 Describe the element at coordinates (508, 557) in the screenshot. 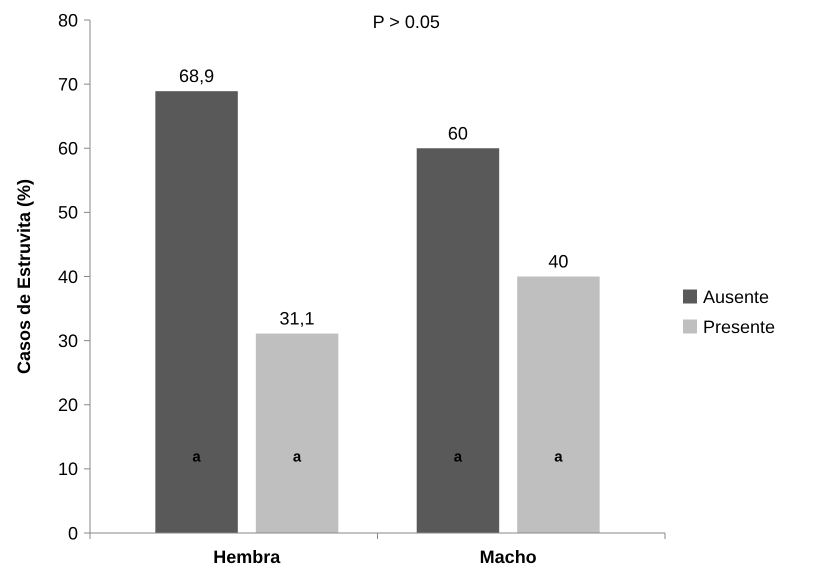

I see `x-tick-label: Macho` at that location.